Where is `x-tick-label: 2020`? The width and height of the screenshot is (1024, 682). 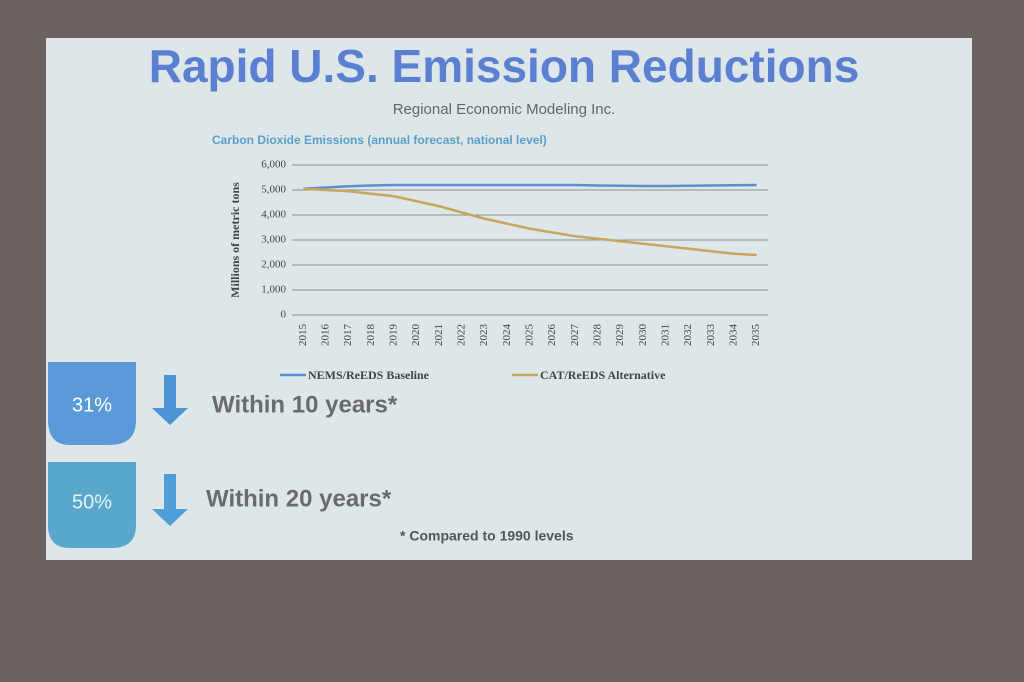
x-tick-label: 2020 is located at coordinates (416, 335).